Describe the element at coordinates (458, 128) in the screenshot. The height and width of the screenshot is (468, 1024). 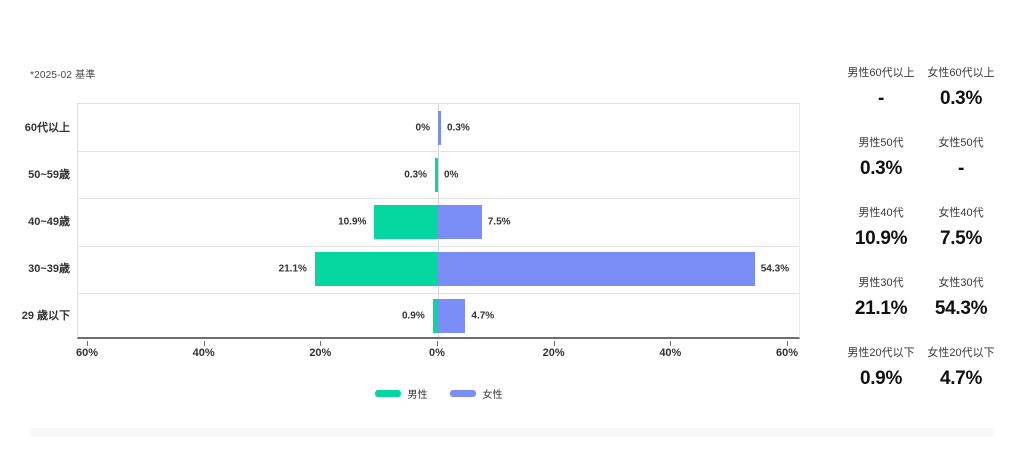
I see `female-bar-label: 0.3%` at that location.